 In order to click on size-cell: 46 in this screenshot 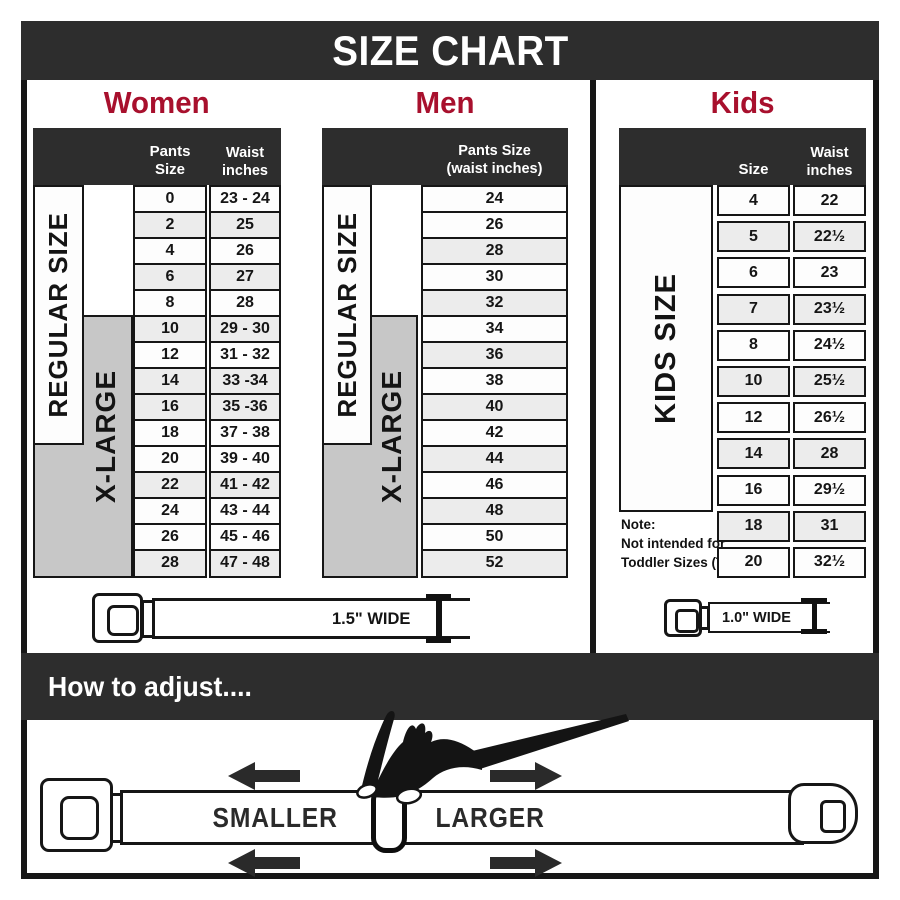, I will do `click(494, 485)`.